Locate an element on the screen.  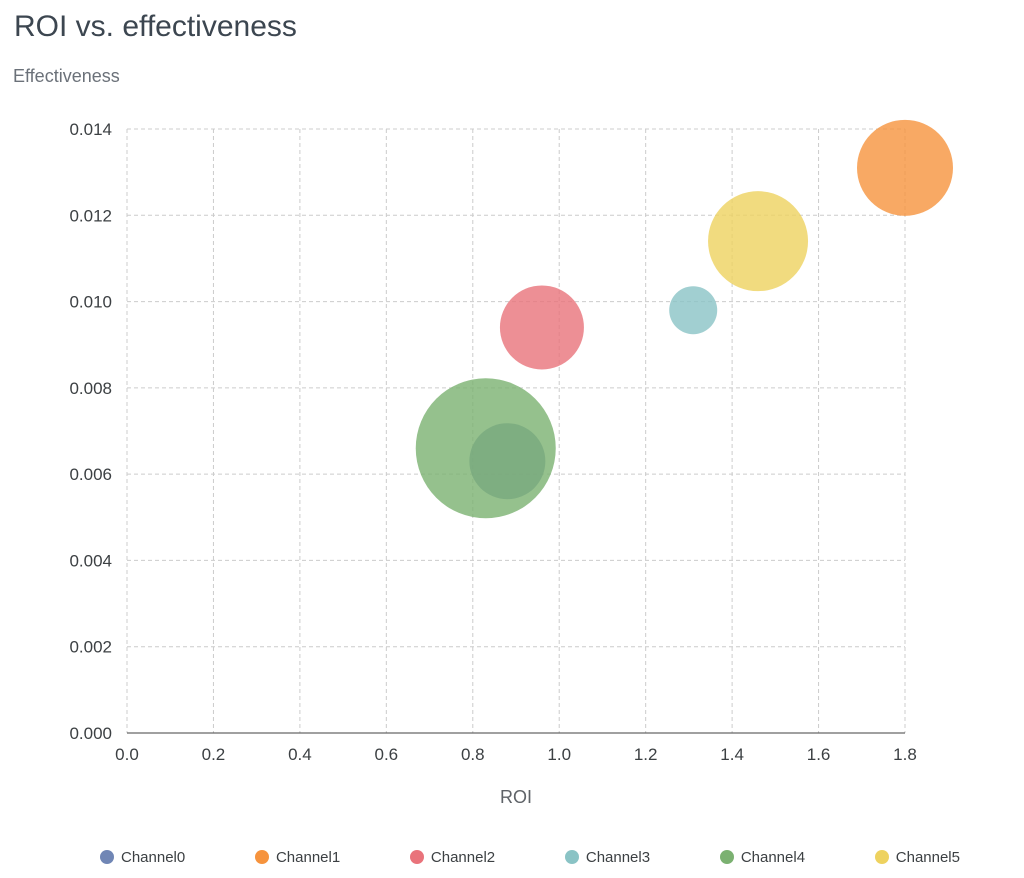
x-tick-label: 0.4 is located at coordinates (300, 754).